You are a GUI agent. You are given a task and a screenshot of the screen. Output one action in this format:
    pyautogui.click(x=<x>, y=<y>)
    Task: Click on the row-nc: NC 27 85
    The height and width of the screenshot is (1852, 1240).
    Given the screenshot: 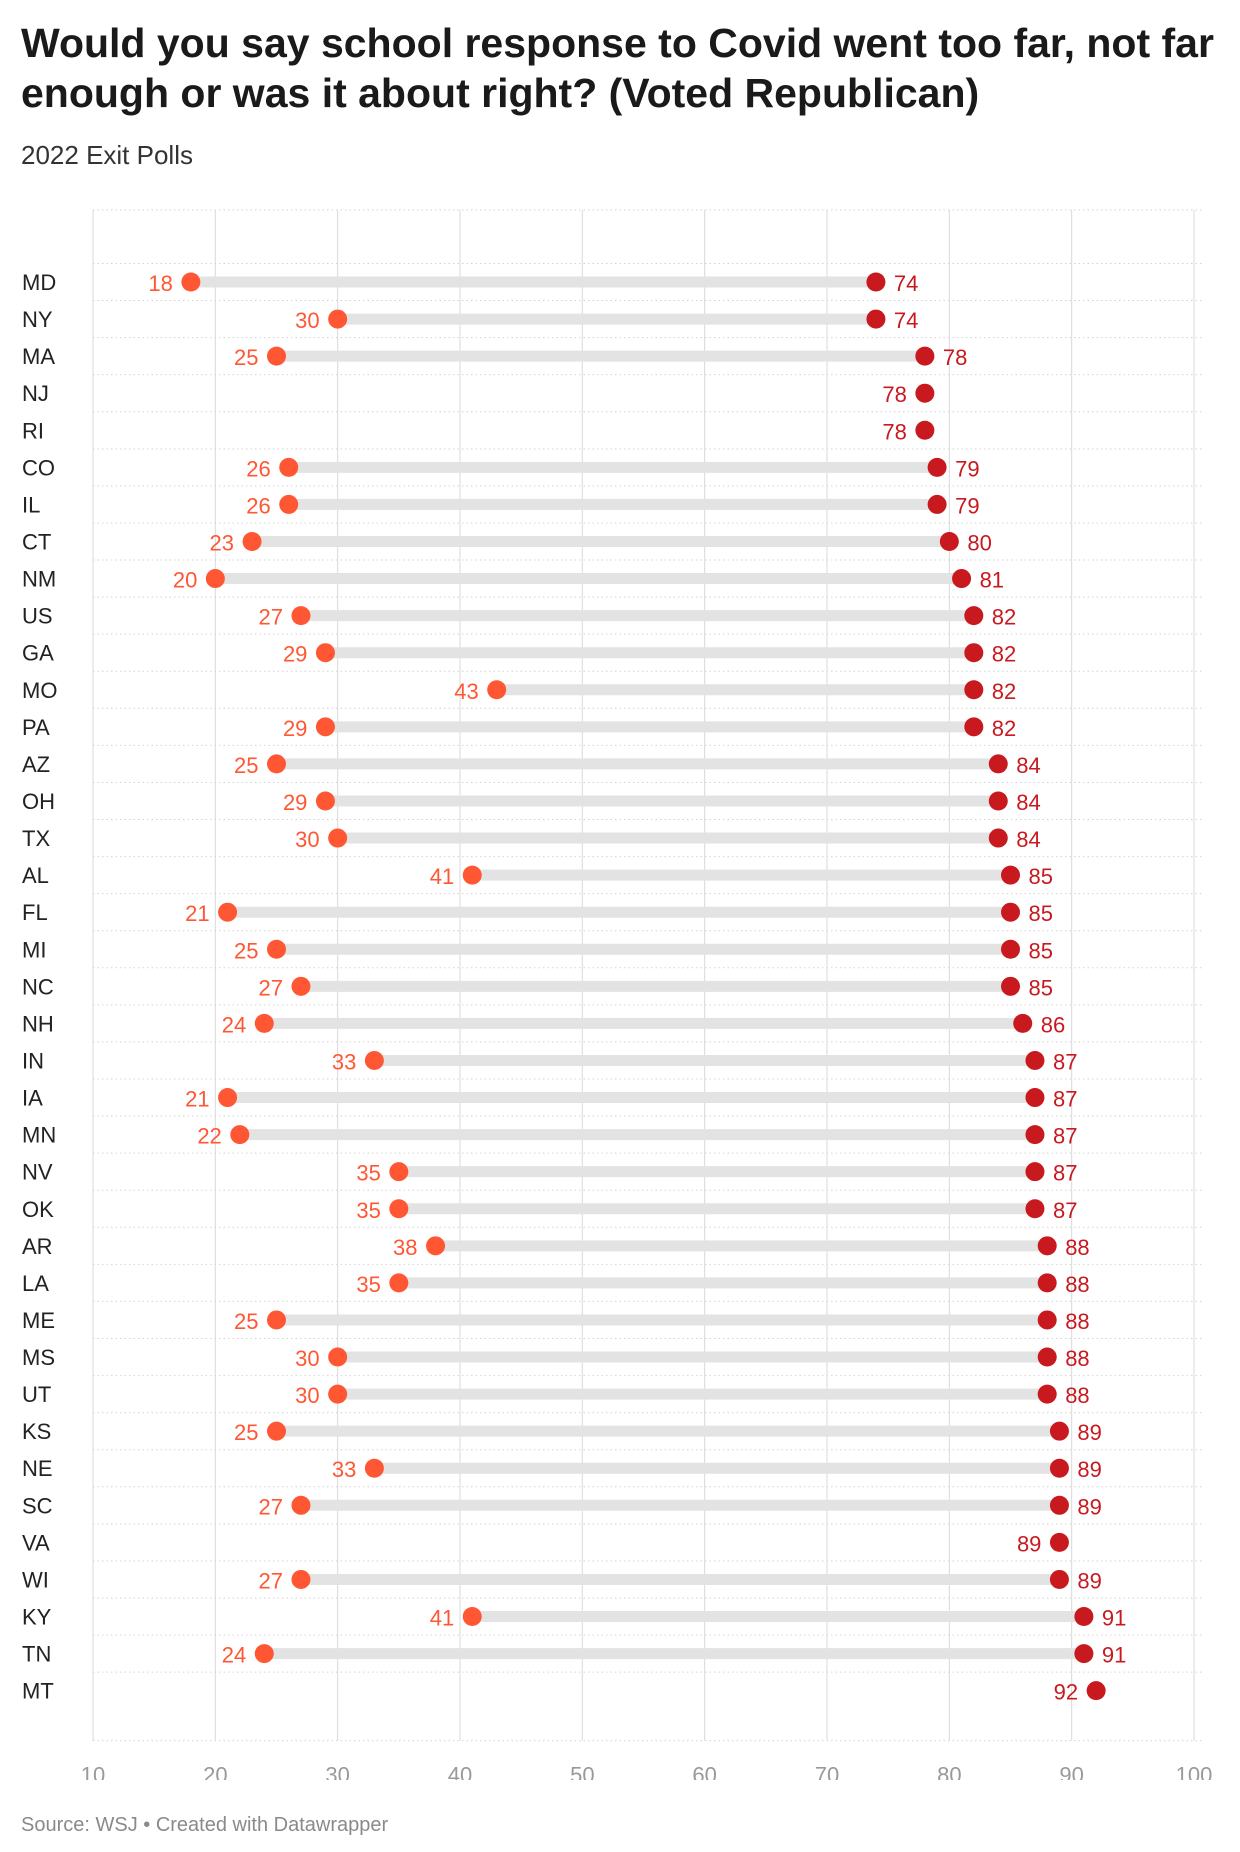 What is the action you would take?
    pyautogui.click(x=537, y=987)
    